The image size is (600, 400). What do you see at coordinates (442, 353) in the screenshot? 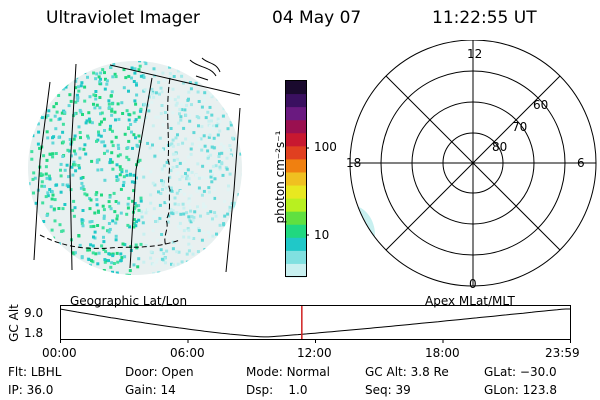
I see `xtick-1800: 18:00` at bounding box center [442, 353].